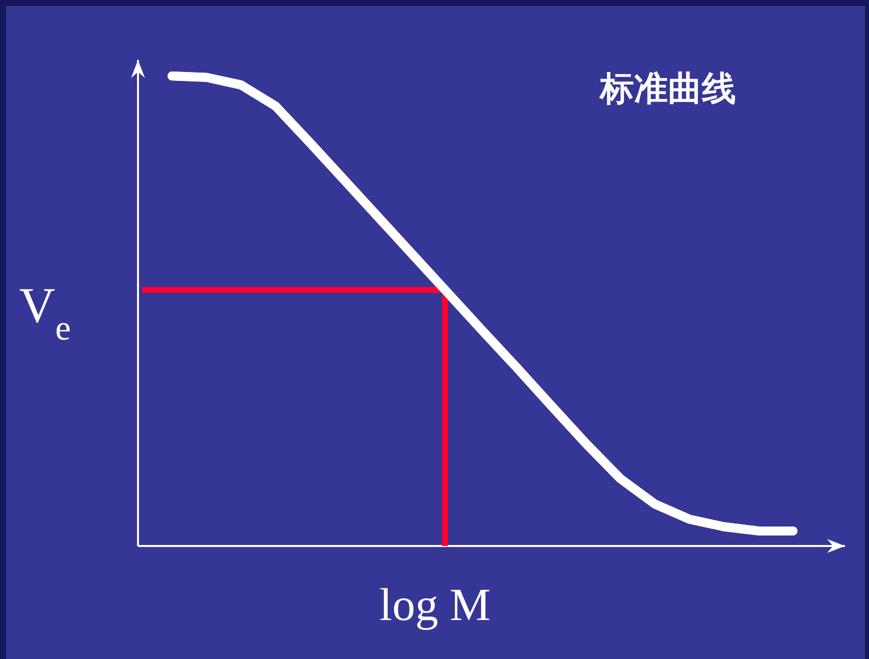  What do you see at coordinates (667, 89) in the screenshot?
I see `chart-title: 标准曲线` at bounding box center [667, 89].